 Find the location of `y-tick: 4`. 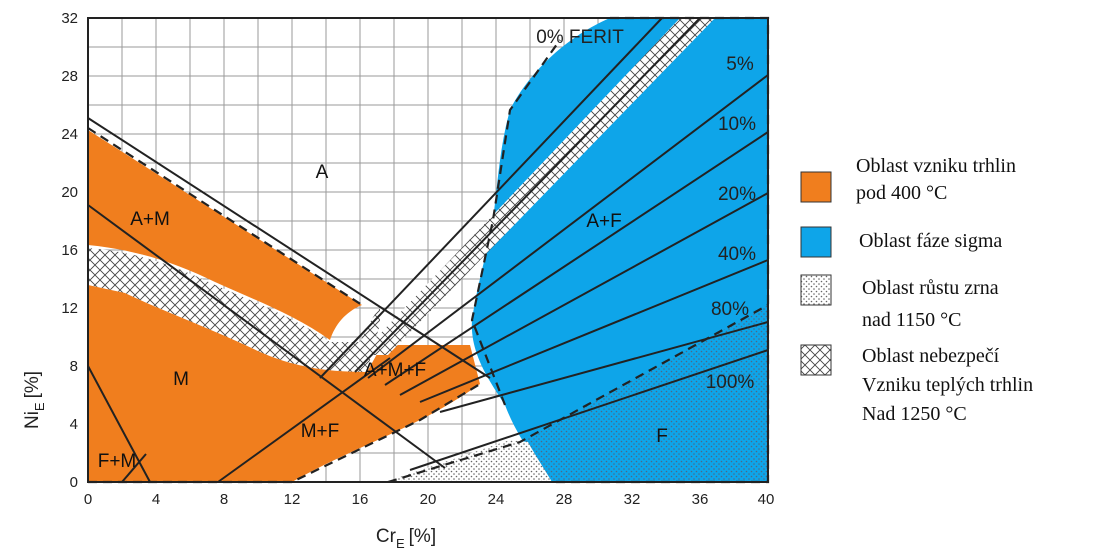

y-tick: 4 is located at coordinates (74, 424).